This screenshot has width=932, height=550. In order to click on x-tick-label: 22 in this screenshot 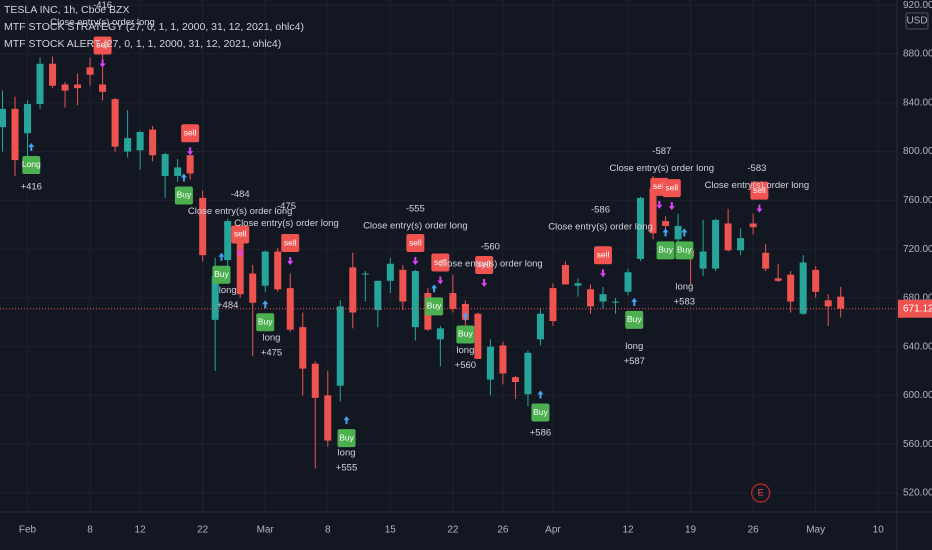, I will do `click(453, 530)`.